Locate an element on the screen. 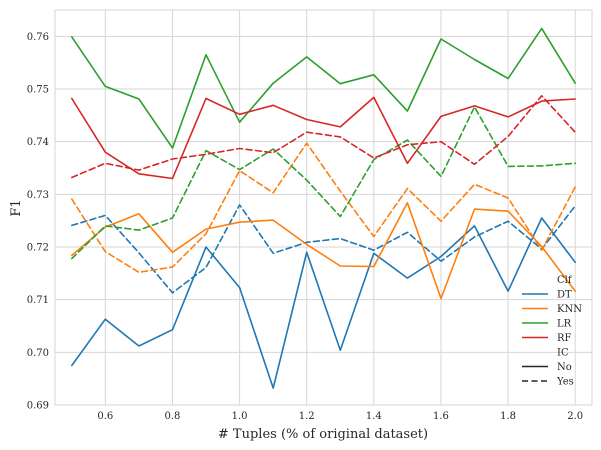 The width and height of the screenshot is (601, 450). legend-label-rf: RF is located at coordinates (564, 338).